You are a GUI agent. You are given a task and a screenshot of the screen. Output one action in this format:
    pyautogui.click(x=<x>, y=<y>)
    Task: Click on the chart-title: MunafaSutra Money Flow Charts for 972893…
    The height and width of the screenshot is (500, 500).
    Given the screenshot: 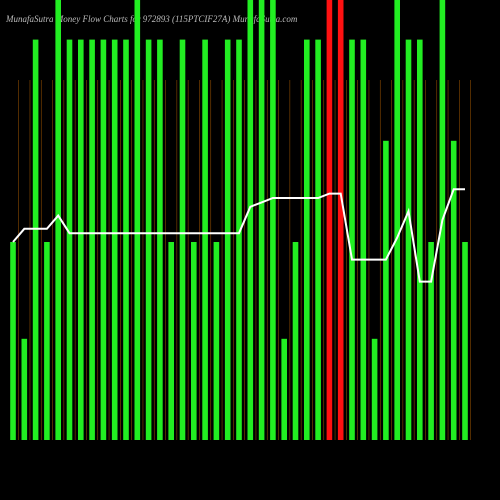 What is the action you would take?
    pyautogui.click(x=151, y=19)
    